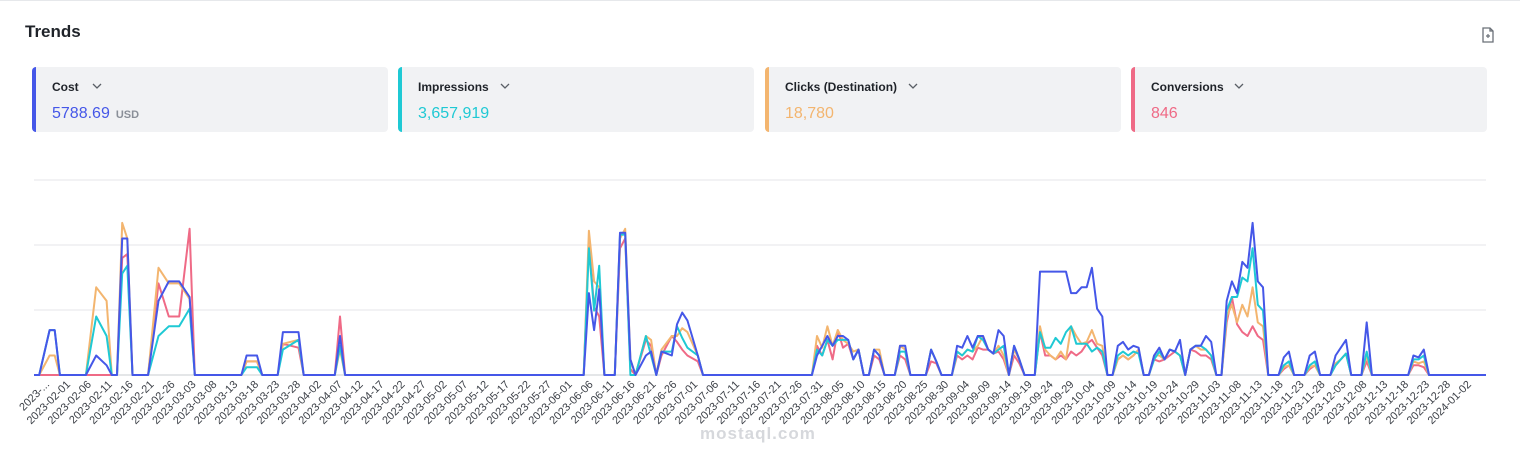 This screenshot has height=453, width=1520. What do you see at coordinates (210, 99) in the screenshot?
I see `metric-card-cost: Cost 5788.69 USD` at bounding box center [210, 99].